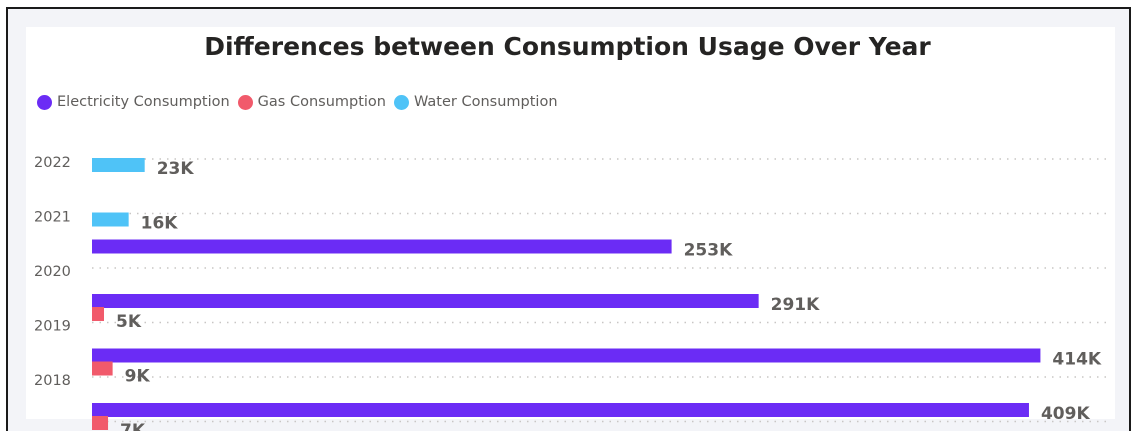 Image resolution: width=1135 pixels, height=431 pixels. Describe the element at coordinates (138, 377) in the screenshot. I see `data-label: 9K` at that location.